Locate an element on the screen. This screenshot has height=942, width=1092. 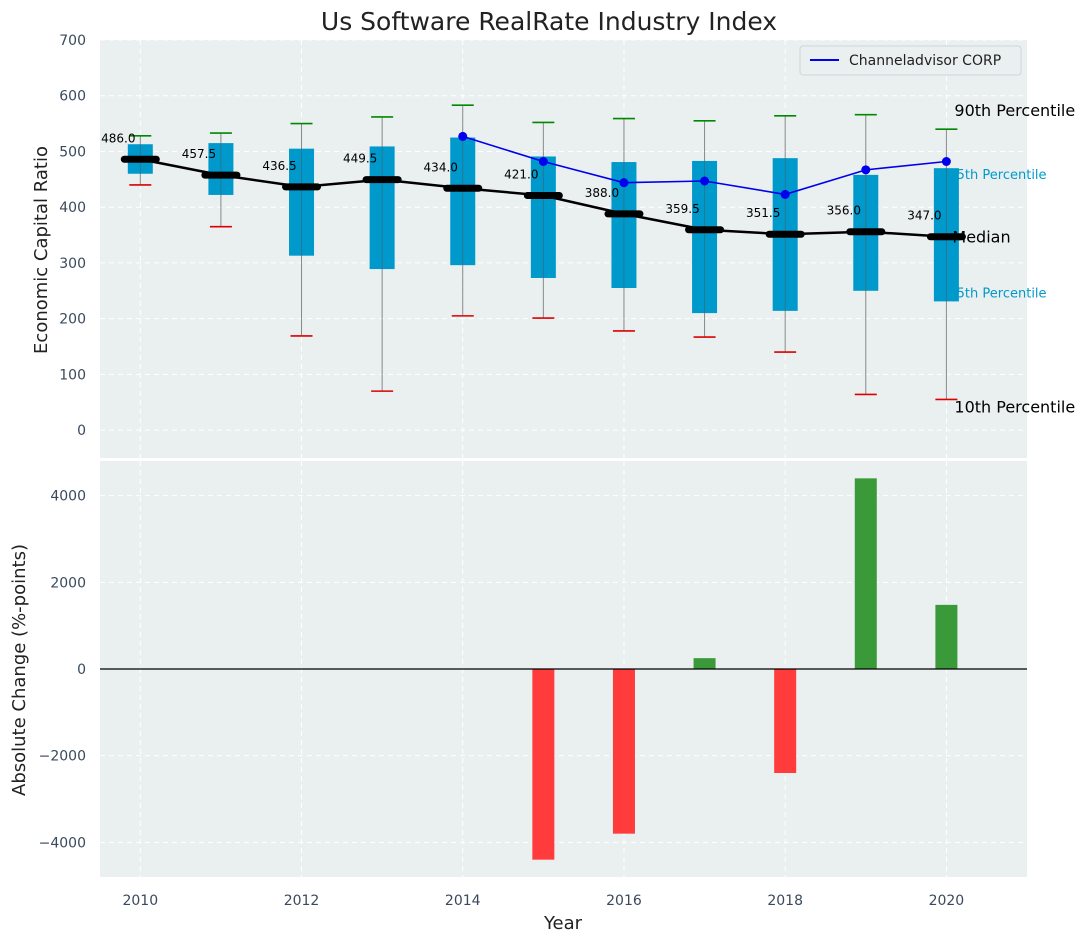
bottom-y-tick-label: −2000 is located at coordinates (62, 757).